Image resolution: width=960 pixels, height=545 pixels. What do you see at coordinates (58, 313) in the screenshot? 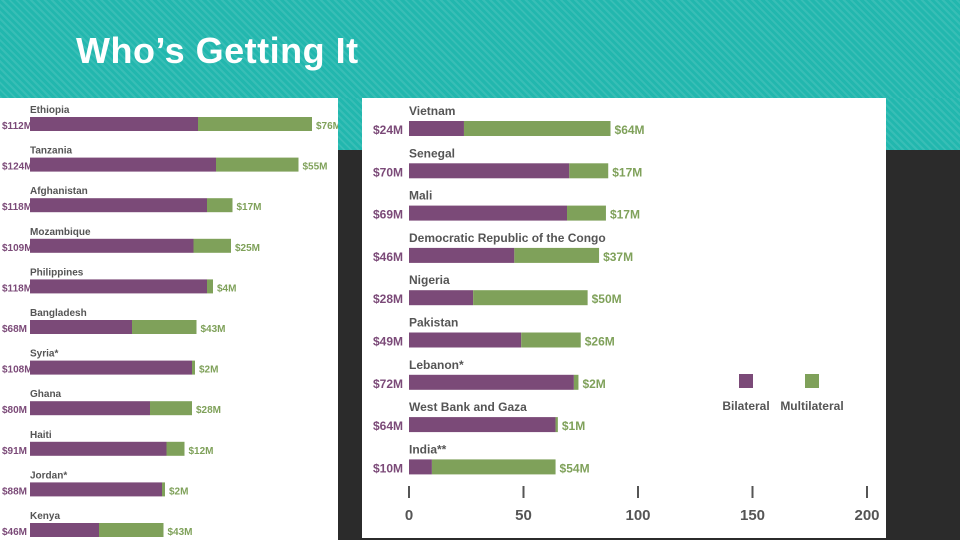
I see `country-label-bangladesh: Bangladesh` at bounding box center [58, 313].